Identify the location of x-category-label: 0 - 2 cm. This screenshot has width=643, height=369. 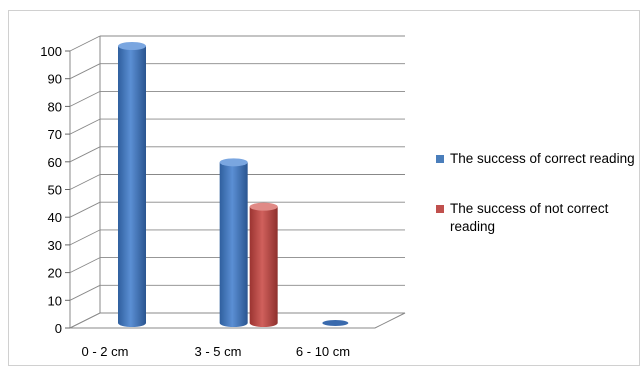
(105, 351).